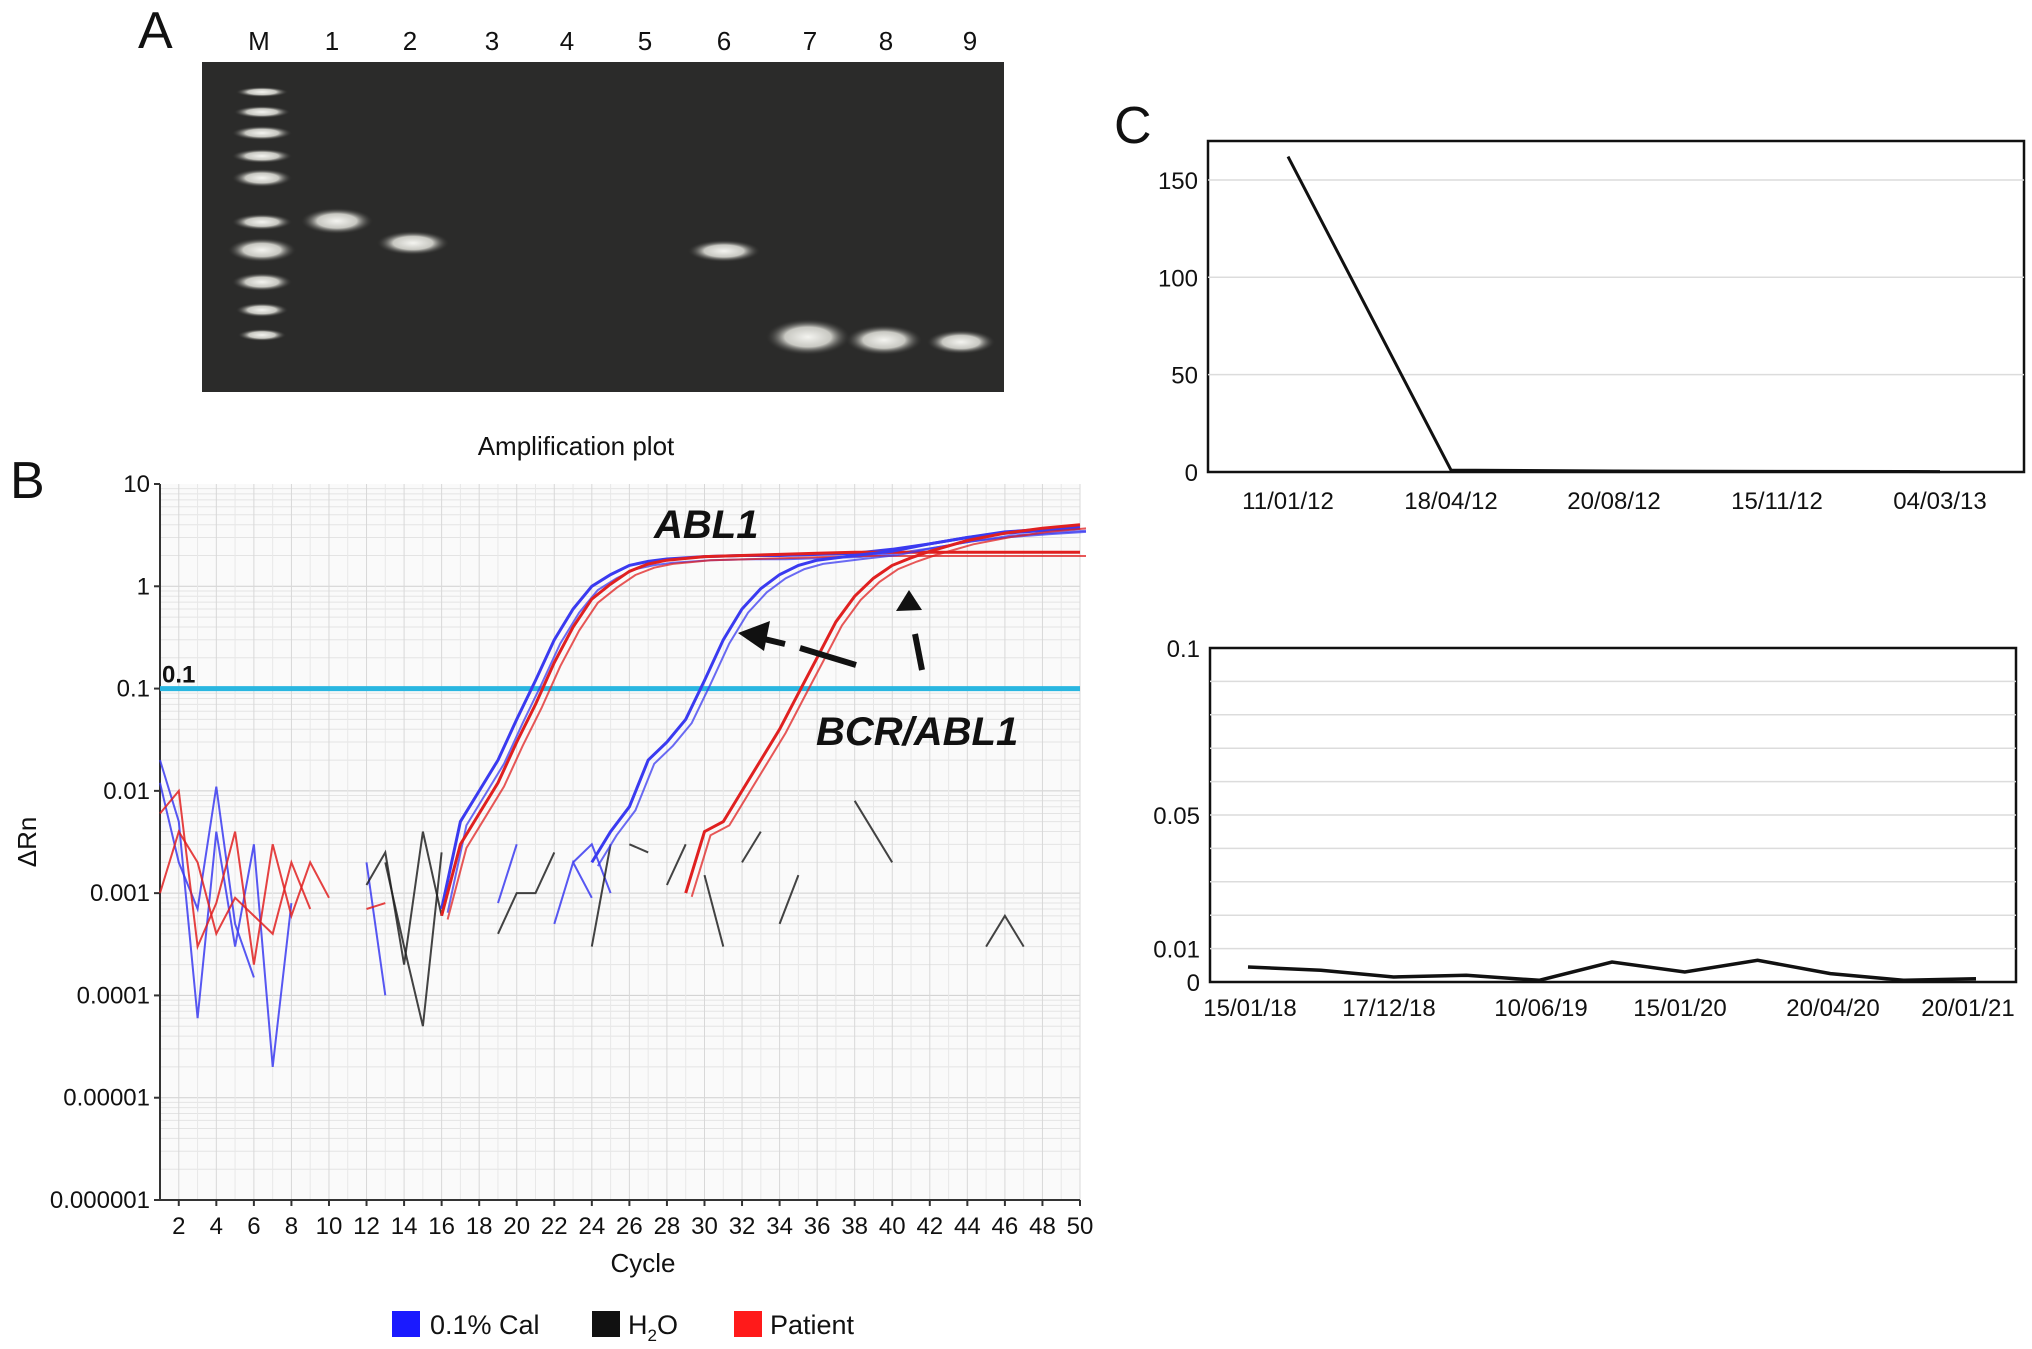 Image resolution: width=2032 pixels, height=1349 pixels. What do you see at coordinates (704, 1226) in the screenshot?
I see `x-tick-label: 30` at bounding box center [704, 1226].